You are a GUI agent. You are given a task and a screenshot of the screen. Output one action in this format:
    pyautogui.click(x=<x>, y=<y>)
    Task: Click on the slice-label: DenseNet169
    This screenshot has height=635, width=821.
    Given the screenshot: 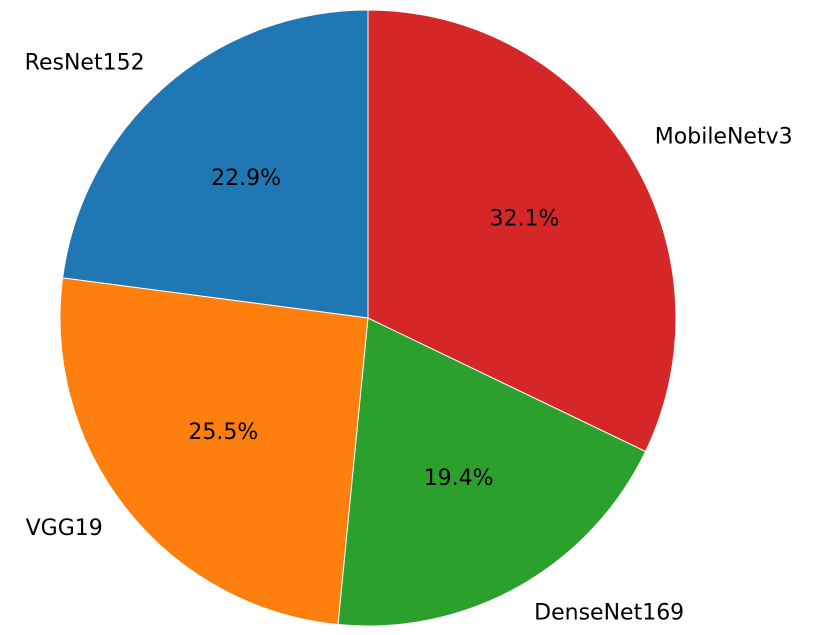 What is the action you would take?
    pyautogui.click(x=609, y=612)
    